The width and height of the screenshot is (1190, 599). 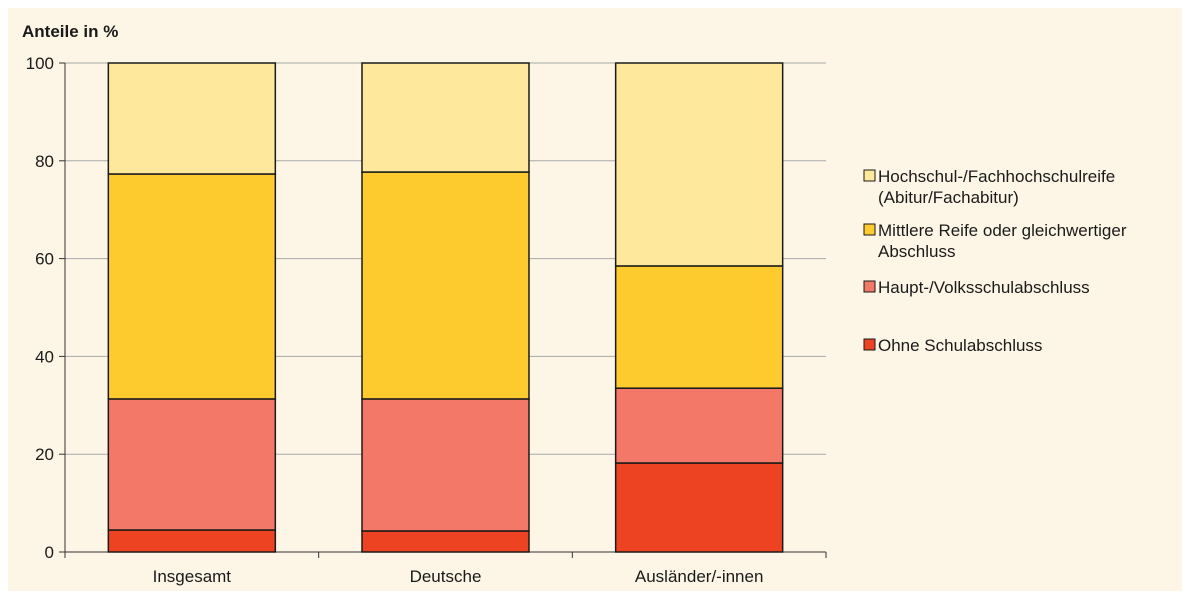 What do you see at coordinates (996, 176) in the screenshot?
I see `legend-label: Hochschul-/Fachhochschulreife` at bounding box center [996, 176].